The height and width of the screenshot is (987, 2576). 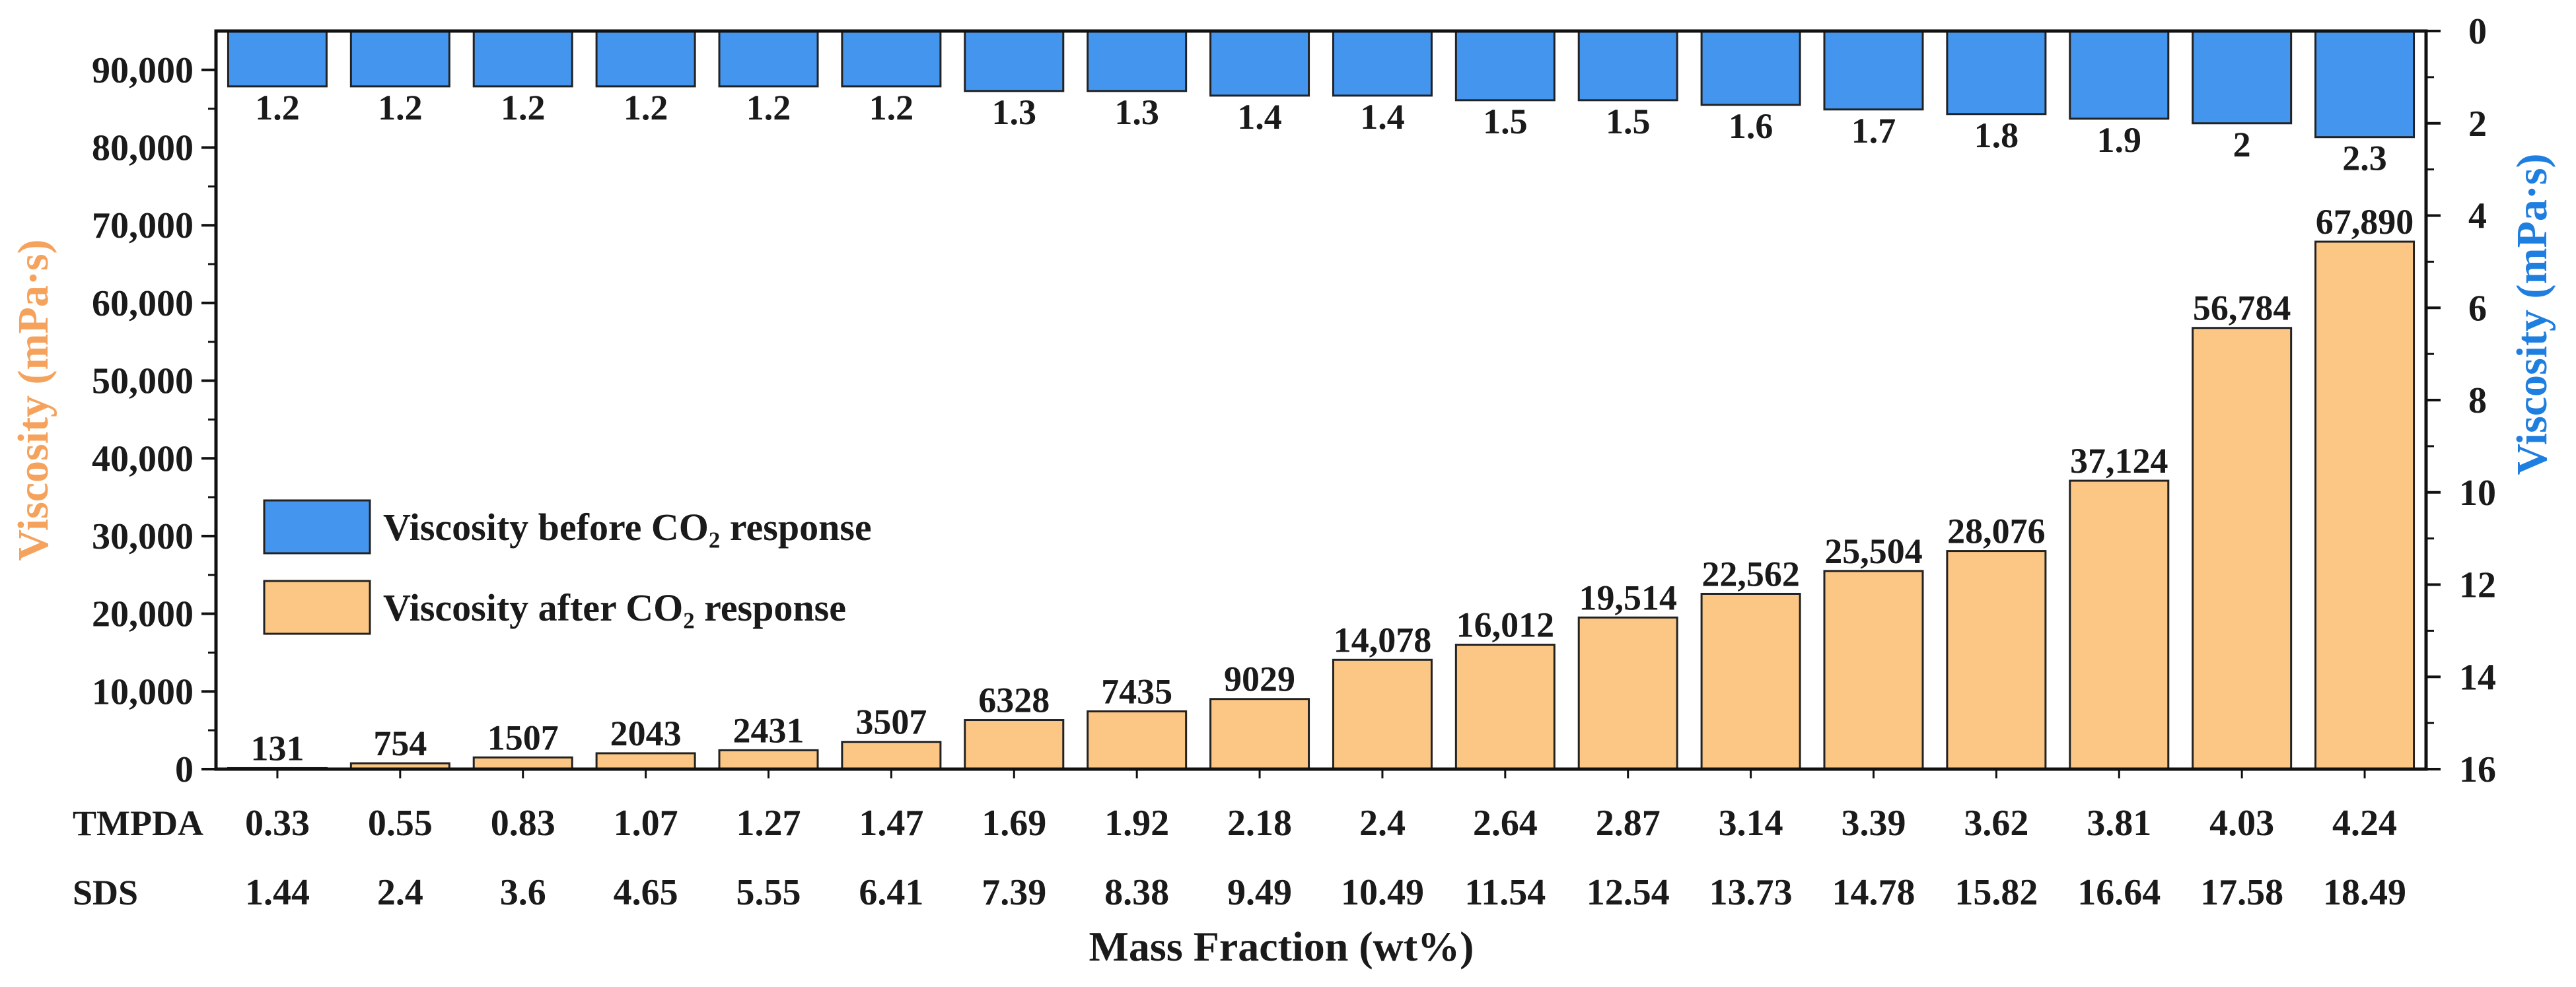 What do you see at coordinates (1874, 893) in the screenshot?
I see `composition-value: 14.78` at bounding box center [1874, 893].